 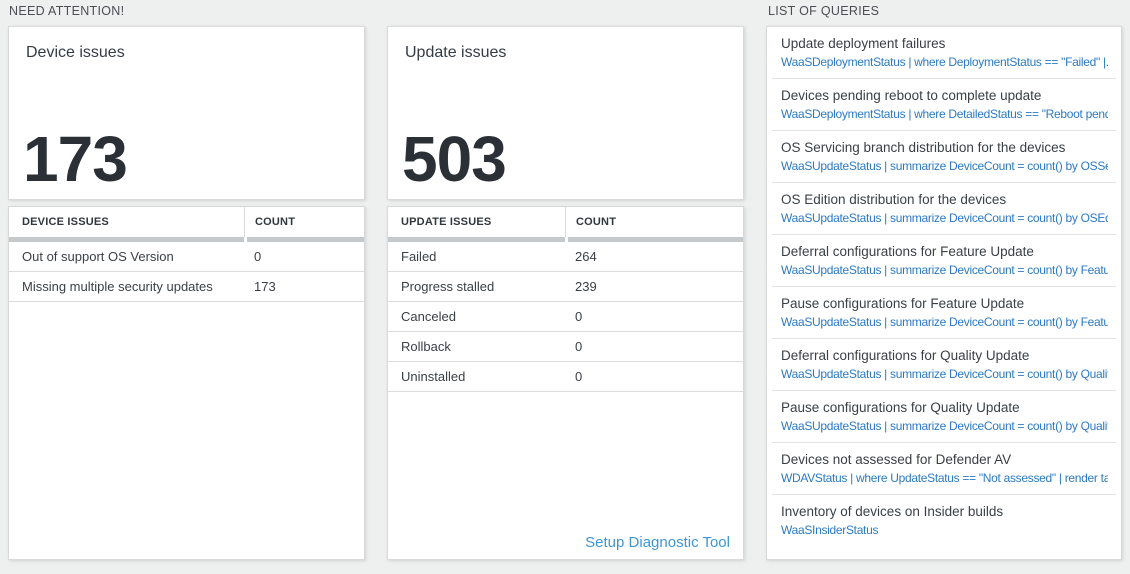 What do you see at coordinates (565, 377) in the screenshot?
I see `table-row: Uninstalled 0` at bounding box center [565, 377].